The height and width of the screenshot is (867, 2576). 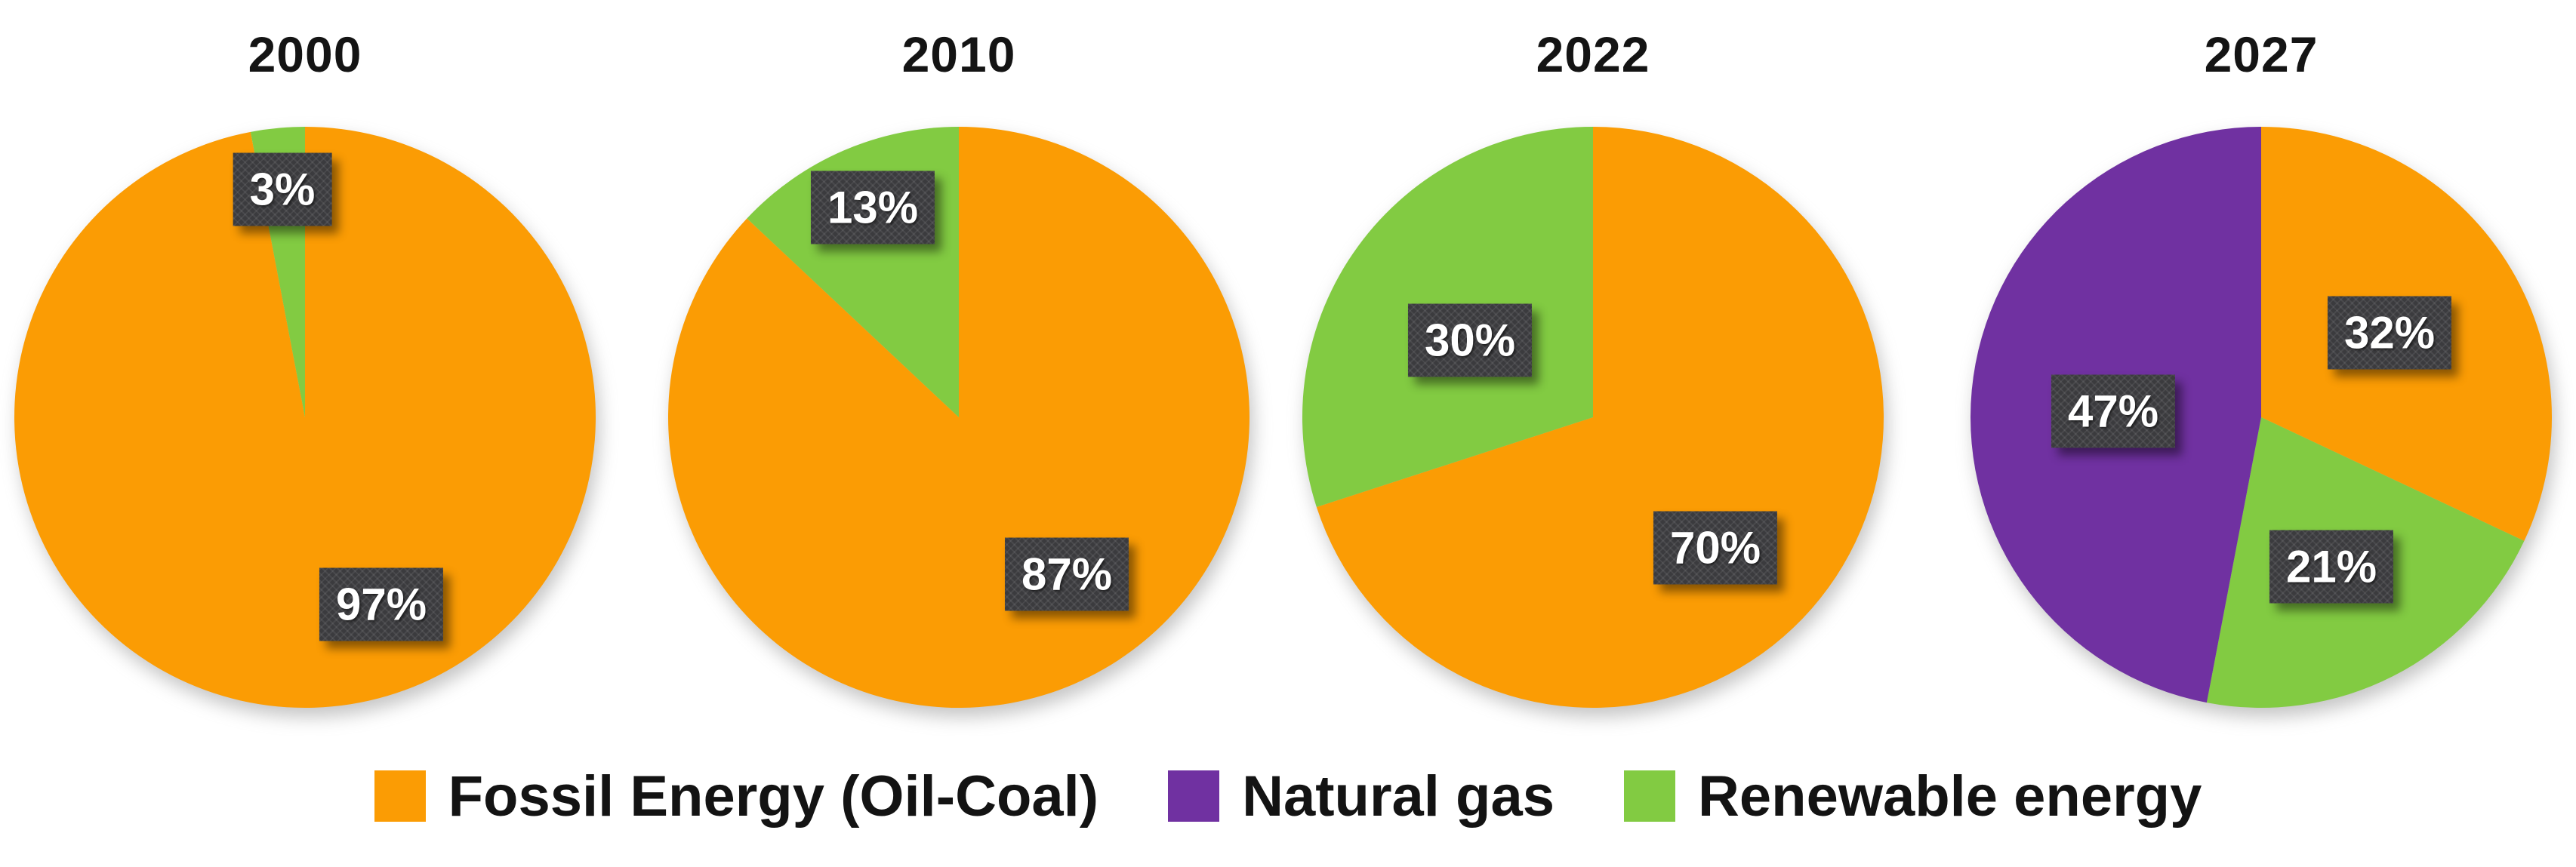 I want to click on label-2027-renewable: 21%, so click(x=2331, y=567).